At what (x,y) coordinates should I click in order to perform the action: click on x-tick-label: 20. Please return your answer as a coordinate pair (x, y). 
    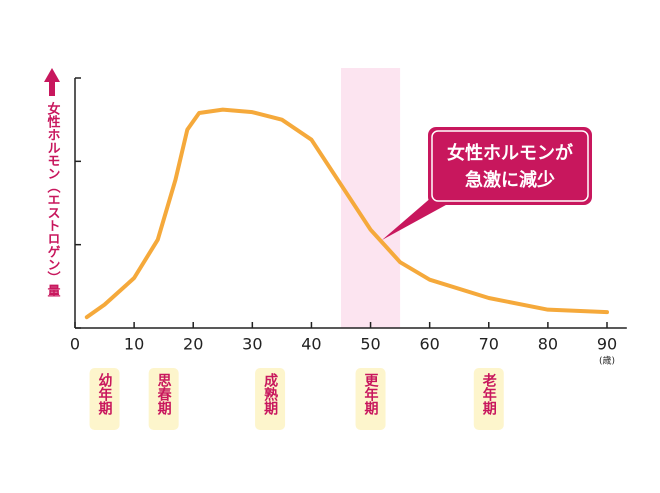
    Looking at the image, I should click on (193, 344).